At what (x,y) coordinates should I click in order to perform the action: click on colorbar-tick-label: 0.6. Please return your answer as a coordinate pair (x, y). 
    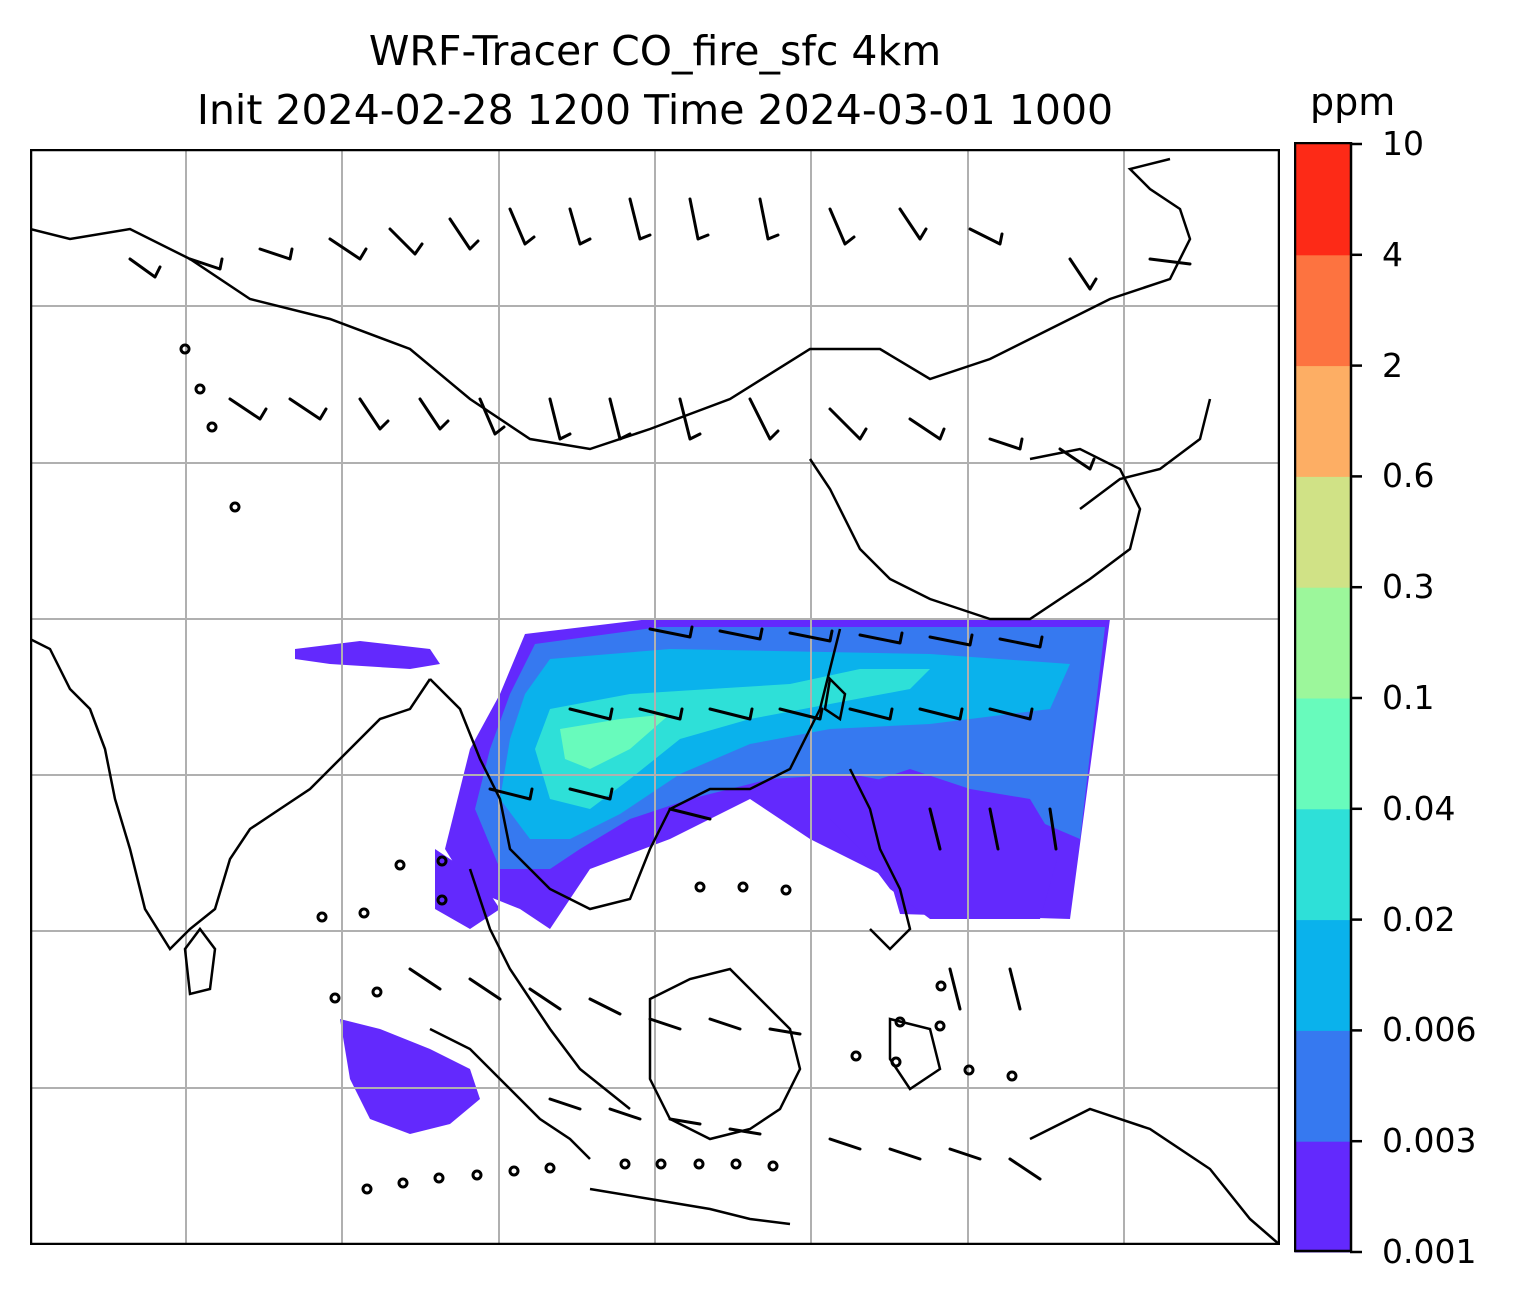
    Looking at the image, I should click on (1408, 476).